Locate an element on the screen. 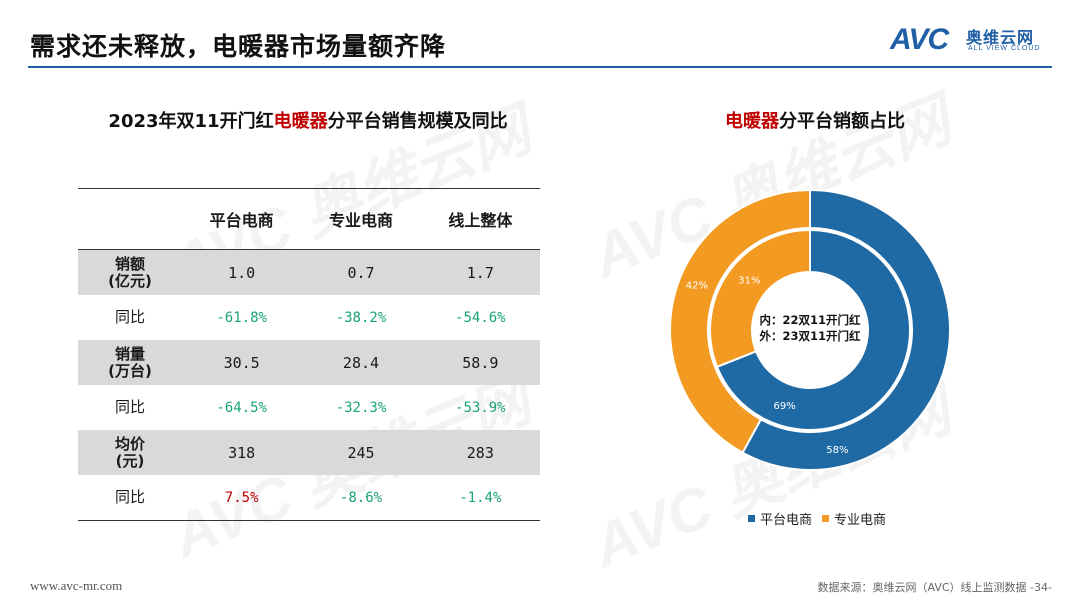  table-cell: -61.8% is located at coordinates (241, 317).